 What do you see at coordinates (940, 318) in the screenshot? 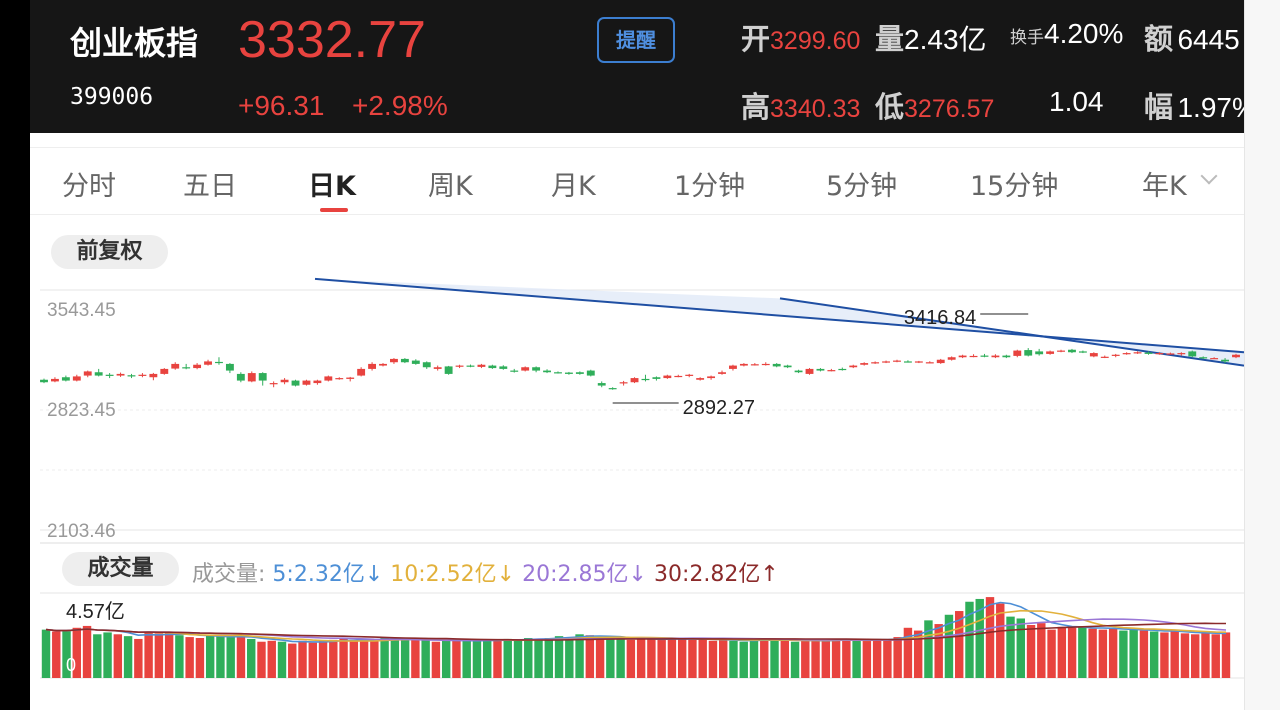
I see `high-marker-label: 3416.84` at bounding box center [940, 318].